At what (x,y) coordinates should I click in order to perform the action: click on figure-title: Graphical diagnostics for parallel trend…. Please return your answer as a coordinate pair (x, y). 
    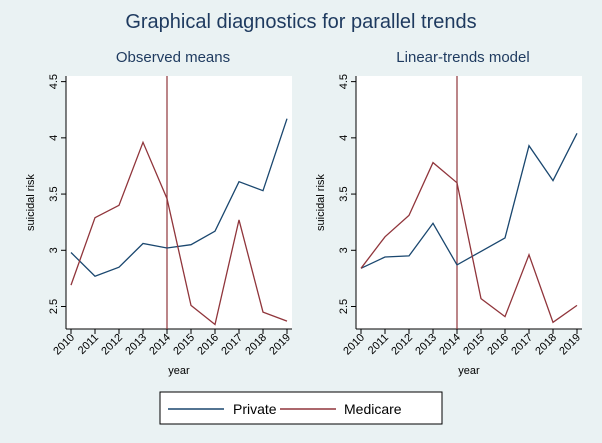
    Looking at the image, I should click on (300, 22).